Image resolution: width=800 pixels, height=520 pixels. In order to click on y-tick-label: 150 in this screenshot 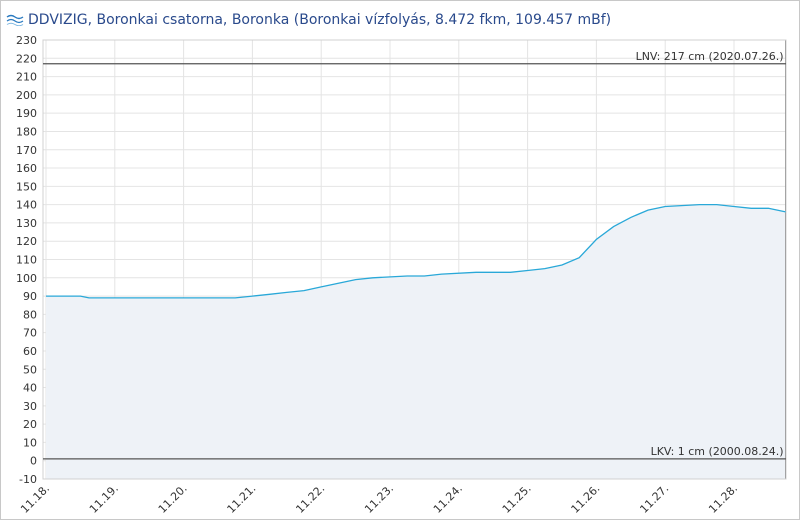, I will do `click(26, 186)`.